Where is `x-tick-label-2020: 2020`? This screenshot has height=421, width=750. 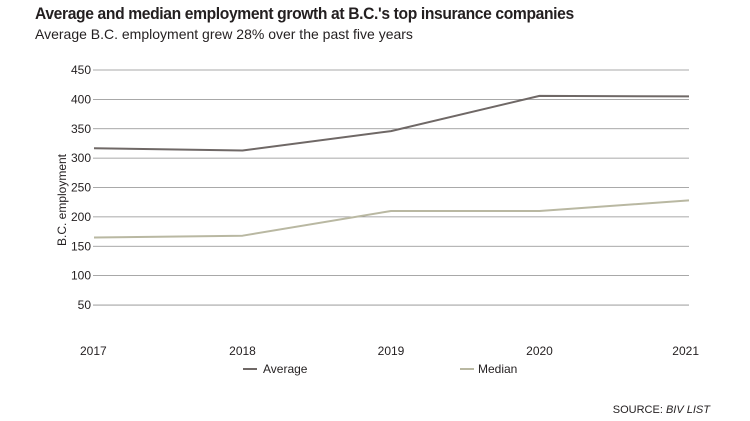
x-tick-label-2020: 2020 is located at coordinates (539, 351).